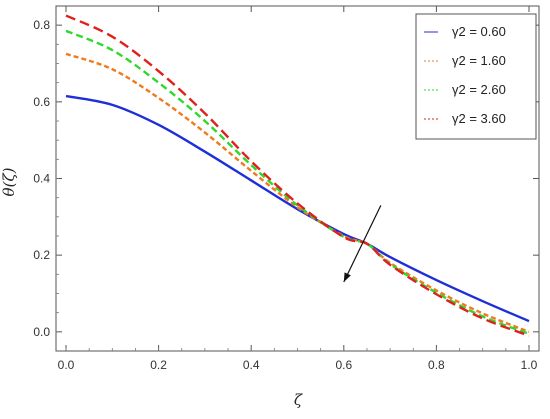 This screenshot has width=550, height=419. What do you see at coordinates (41, 255) in the screenshot?
I see `y-tick-label: 0.2` at bounding box center [41, 255].